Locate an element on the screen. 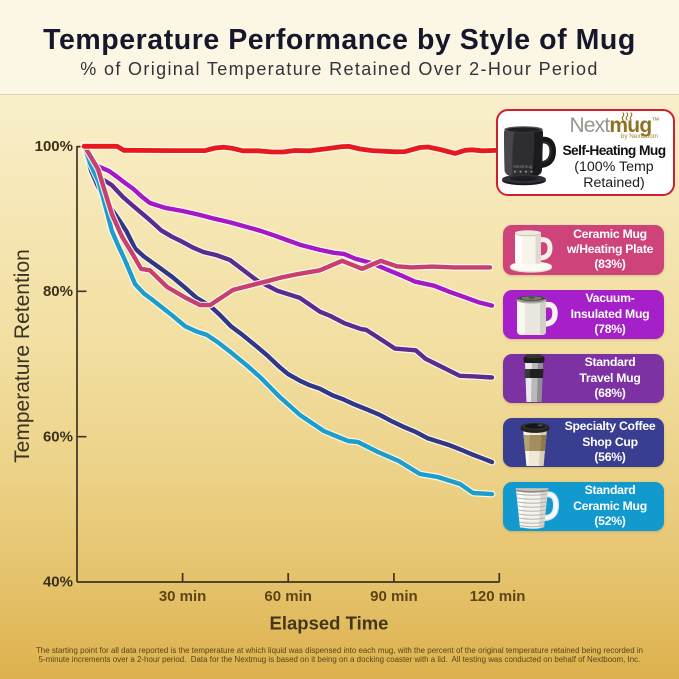  svg-text: 30 min is located at coordinates (183, 596).